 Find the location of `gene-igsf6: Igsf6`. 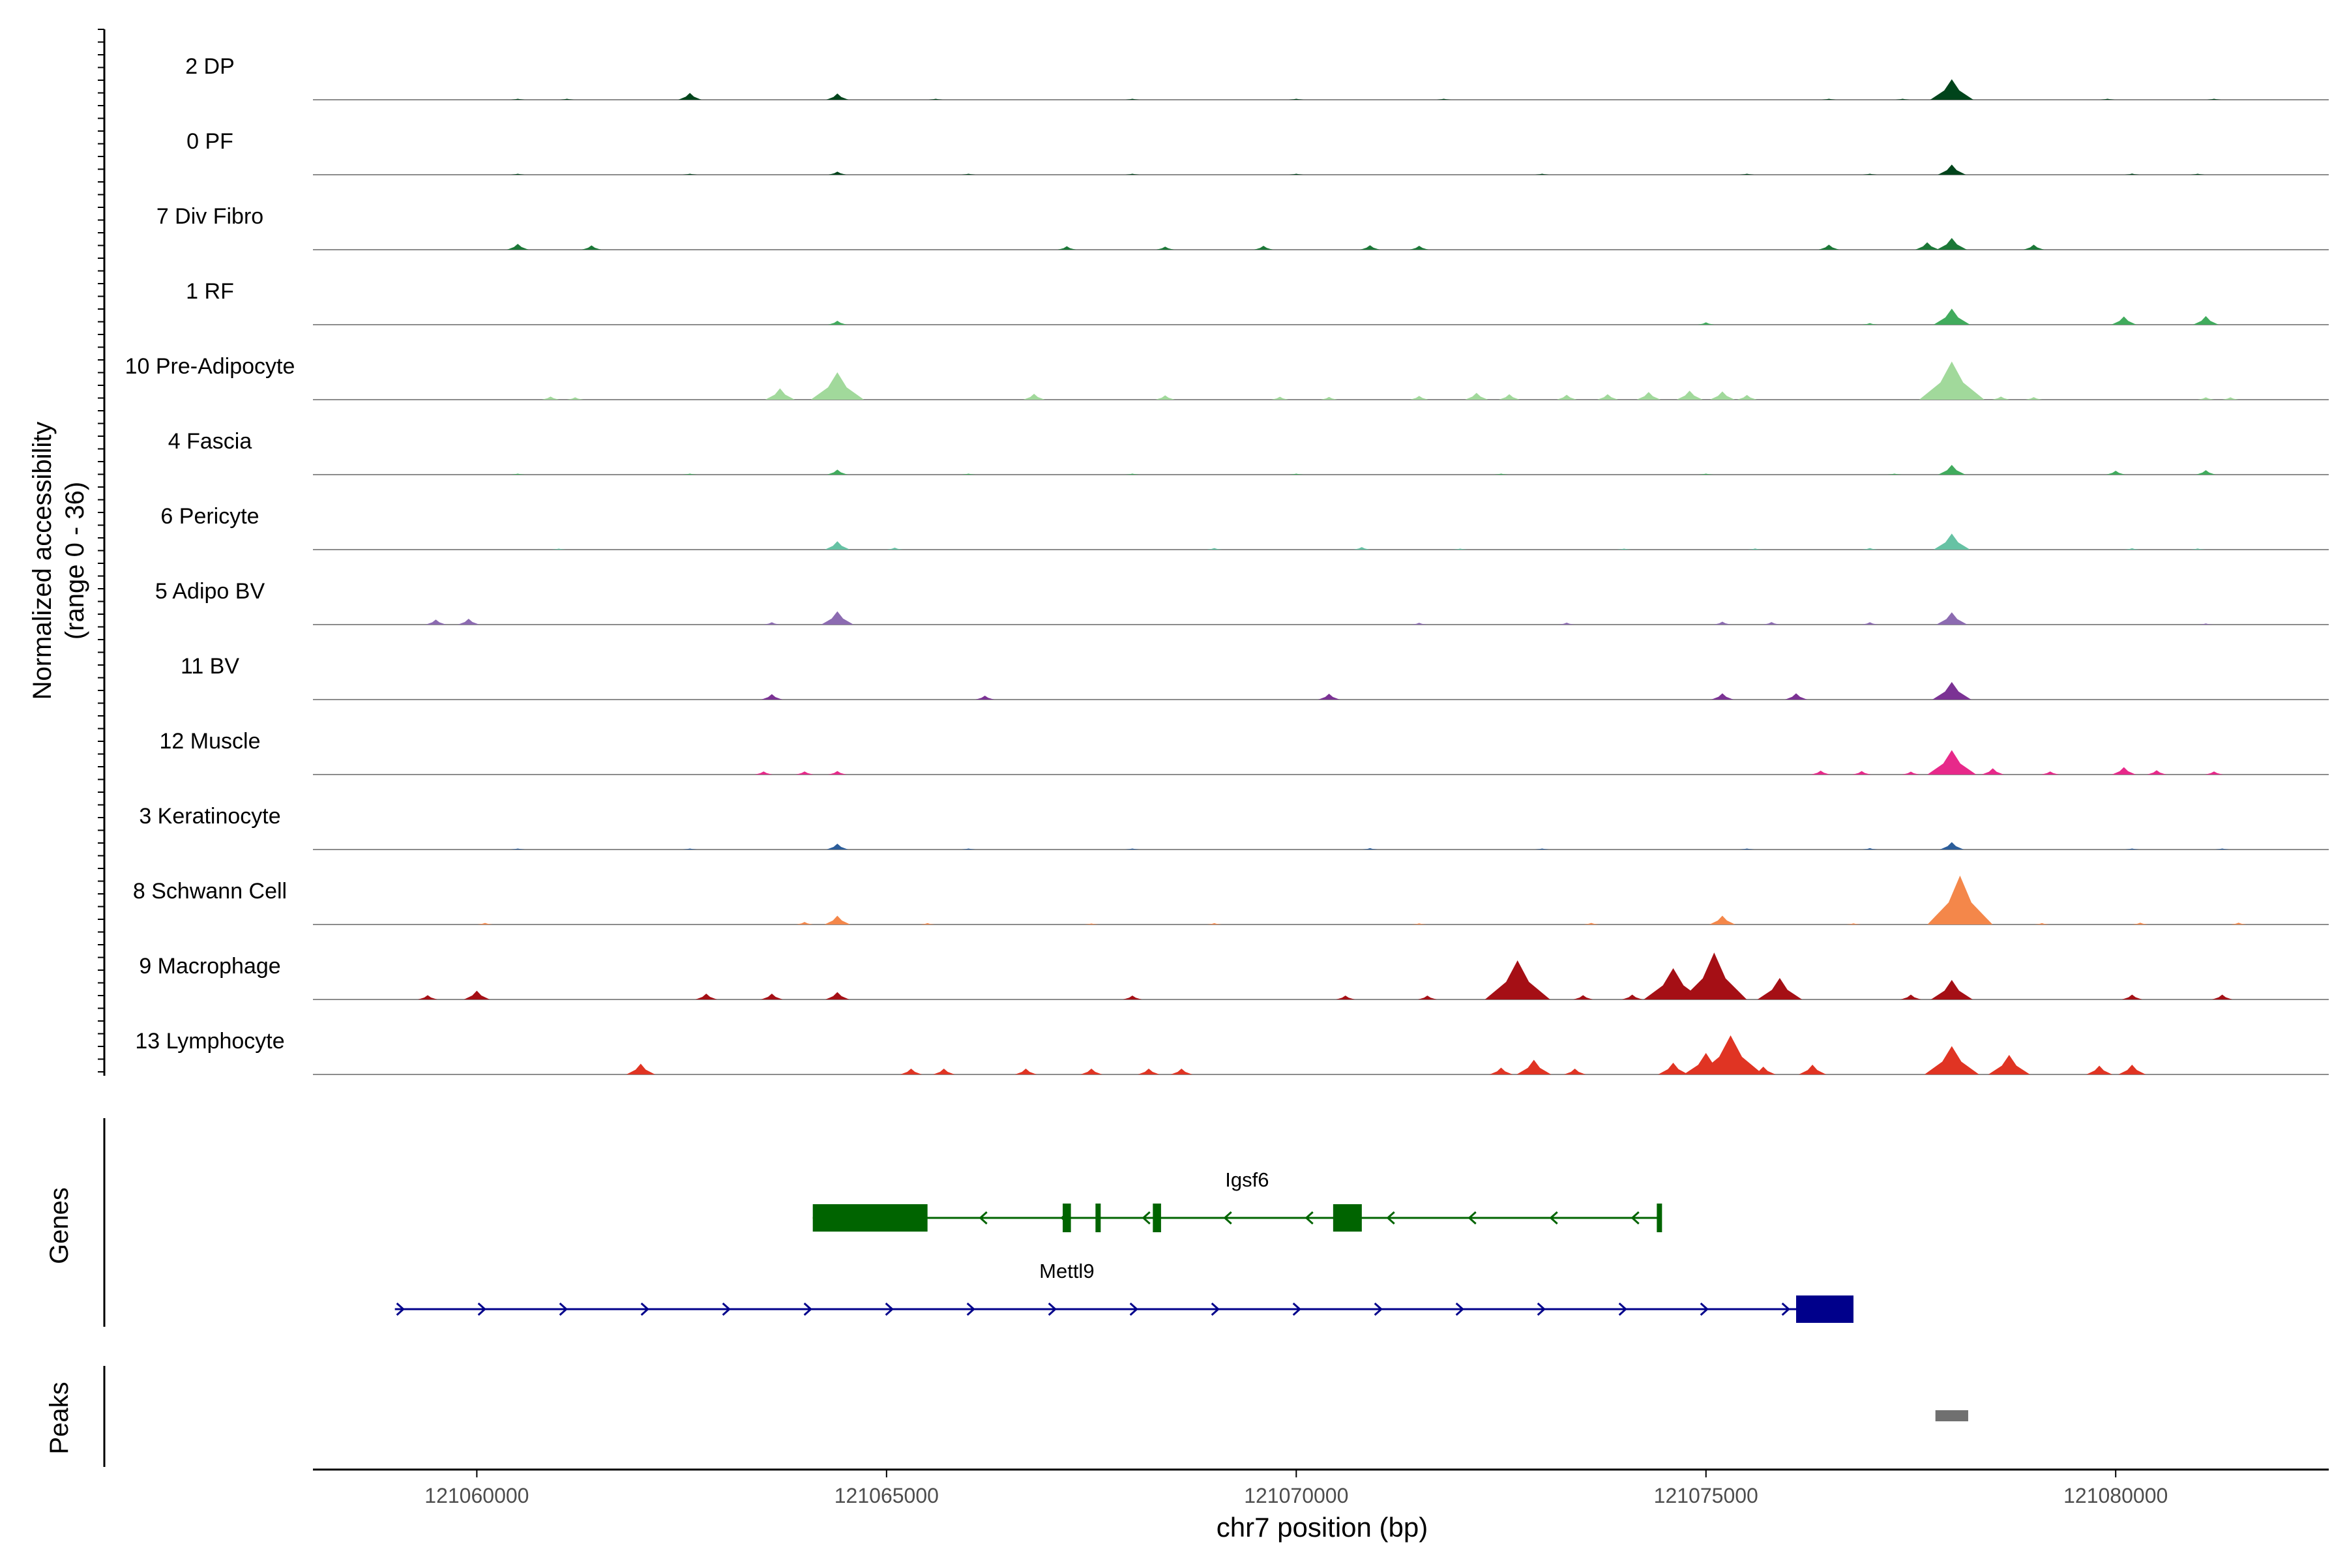

gene-igsf6: Igsf6 is located at coordinates (1237, 1200).